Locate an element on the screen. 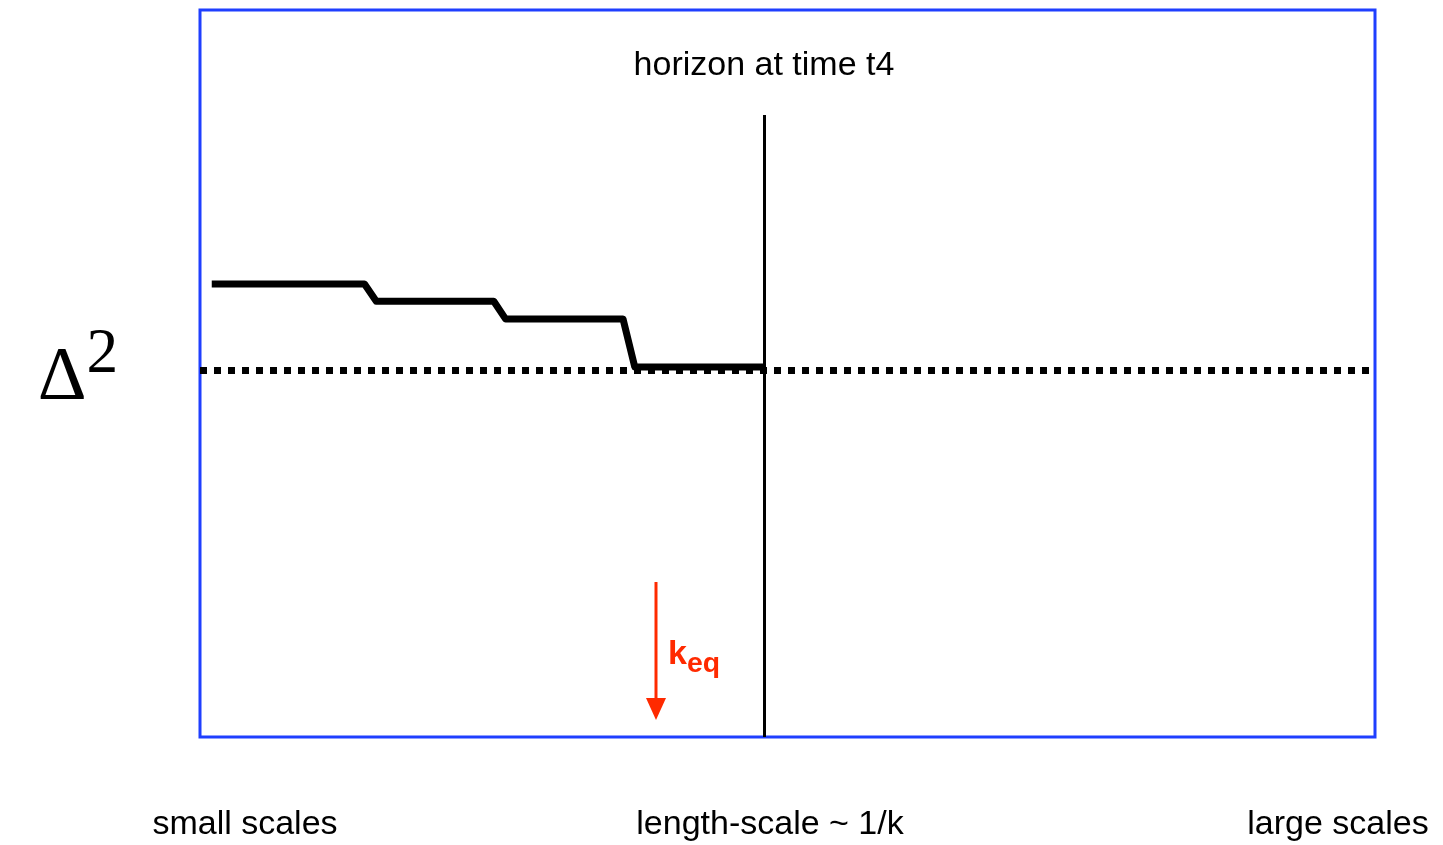  text: small scales is located at coordinates (245, 822).